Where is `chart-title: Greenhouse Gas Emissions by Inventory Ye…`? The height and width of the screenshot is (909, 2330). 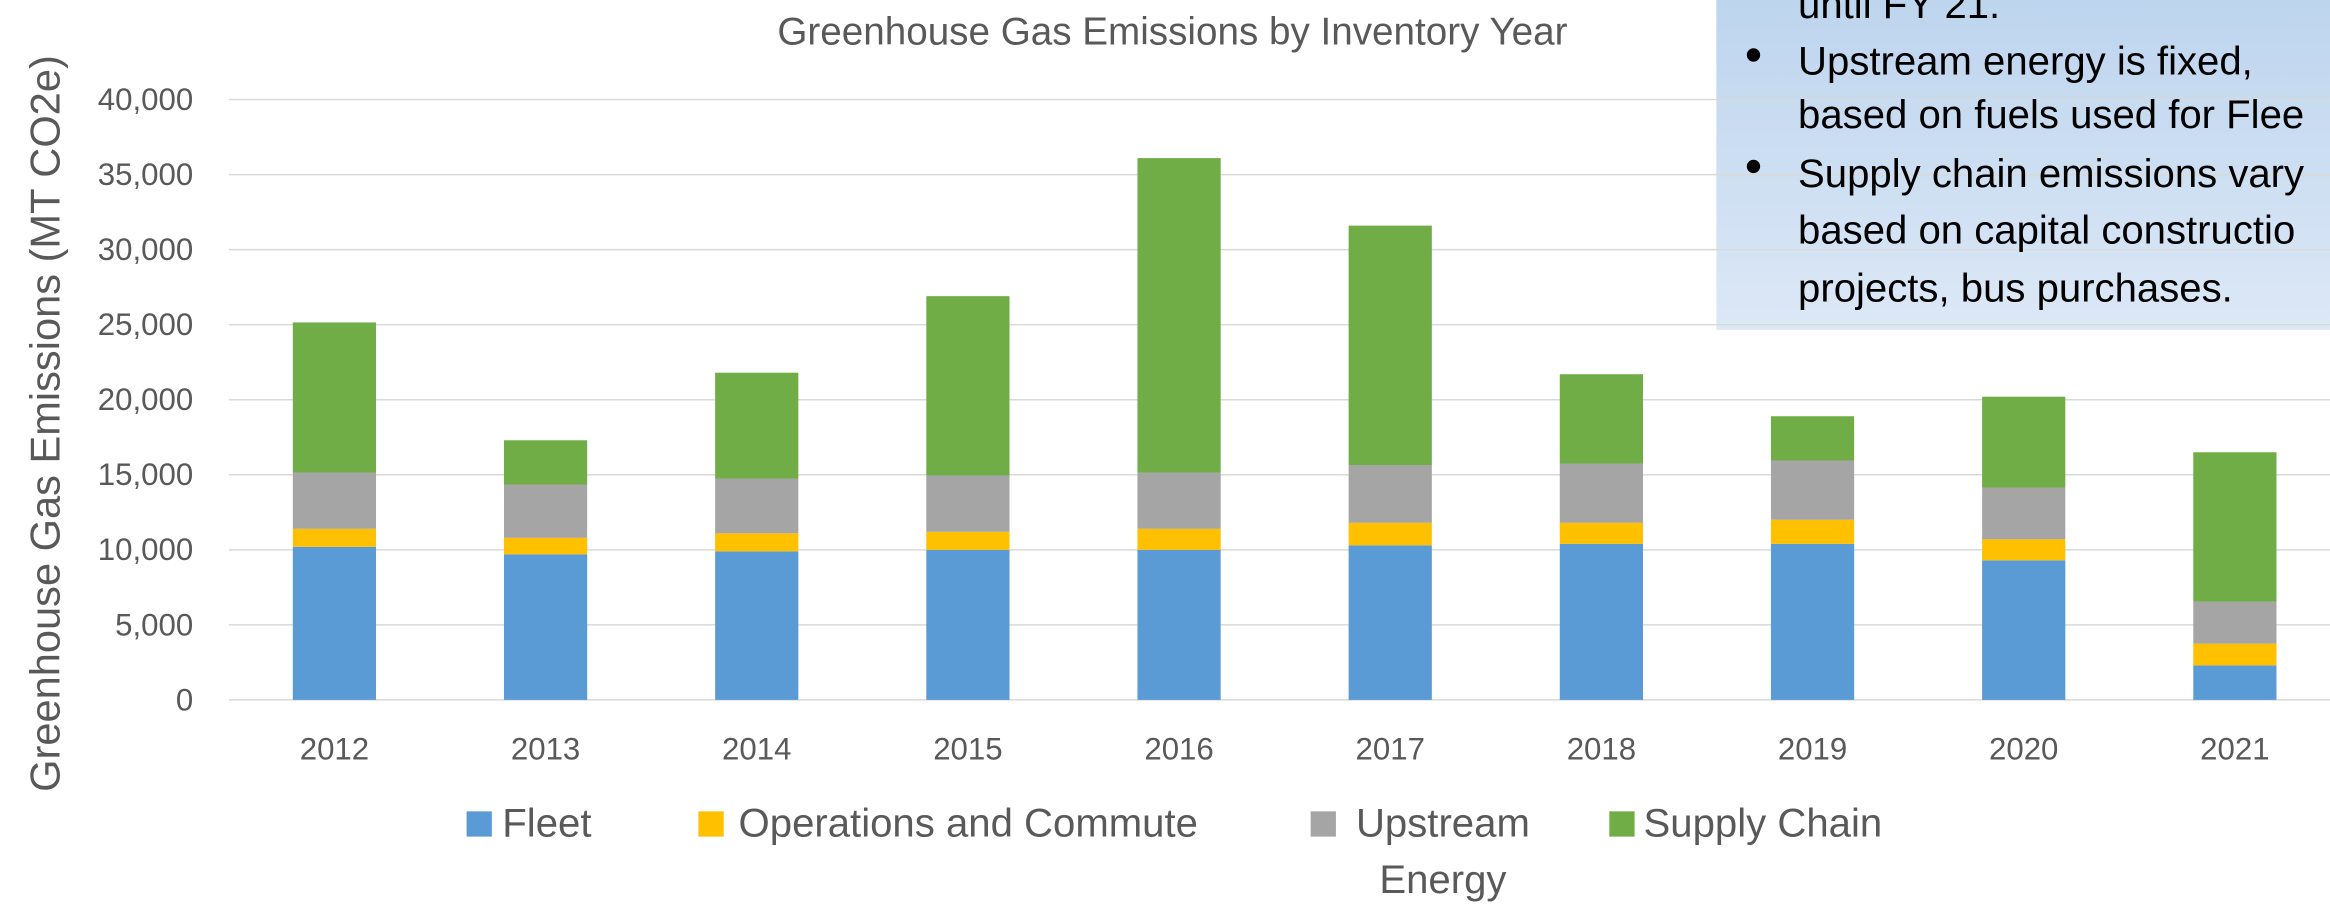 chart-title: Greenhouse Gas Emissions by Inventory Ye… is located at coordinates (1172, 32).